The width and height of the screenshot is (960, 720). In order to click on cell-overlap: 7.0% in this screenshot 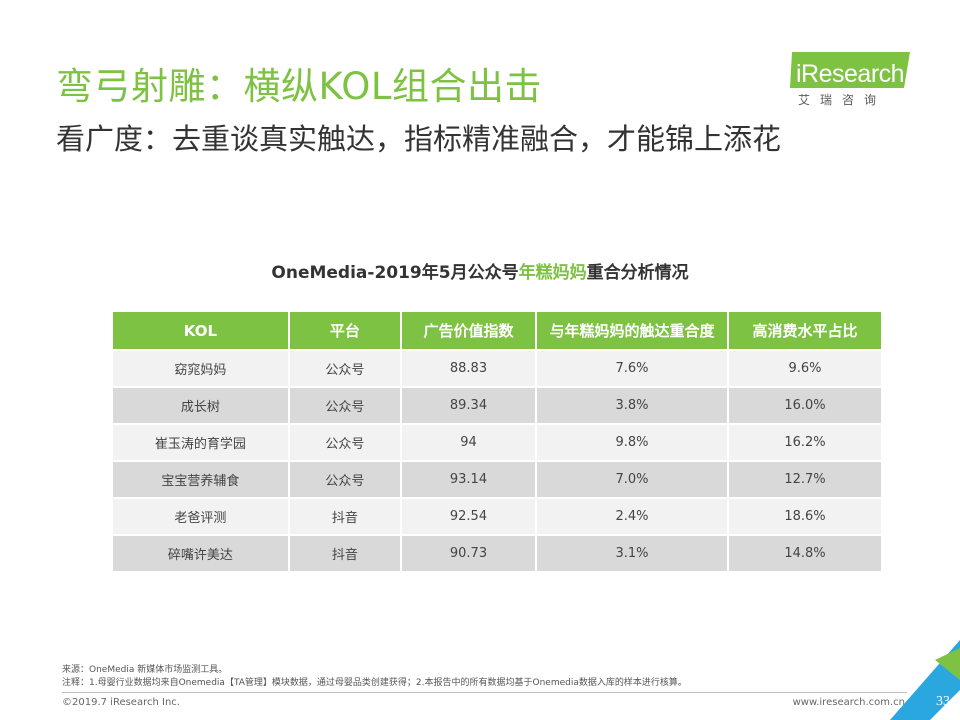, I will do `click(631, 479)`.